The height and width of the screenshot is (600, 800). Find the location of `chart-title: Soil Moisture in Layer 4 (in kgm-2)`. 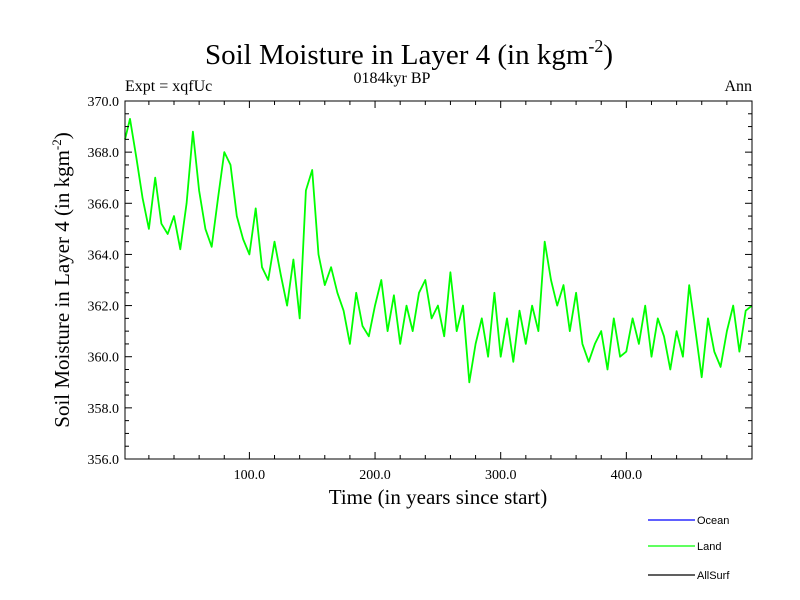

chart-title: Soil Moisture in Layer 4 (in kgm-2) is located at coordinates (409, 53).